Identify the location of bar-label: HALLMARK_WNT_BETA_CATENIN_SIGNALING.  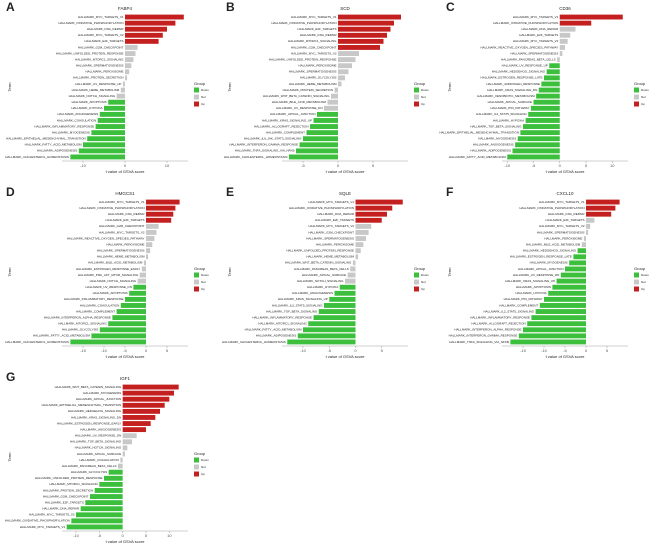
(296, 96).